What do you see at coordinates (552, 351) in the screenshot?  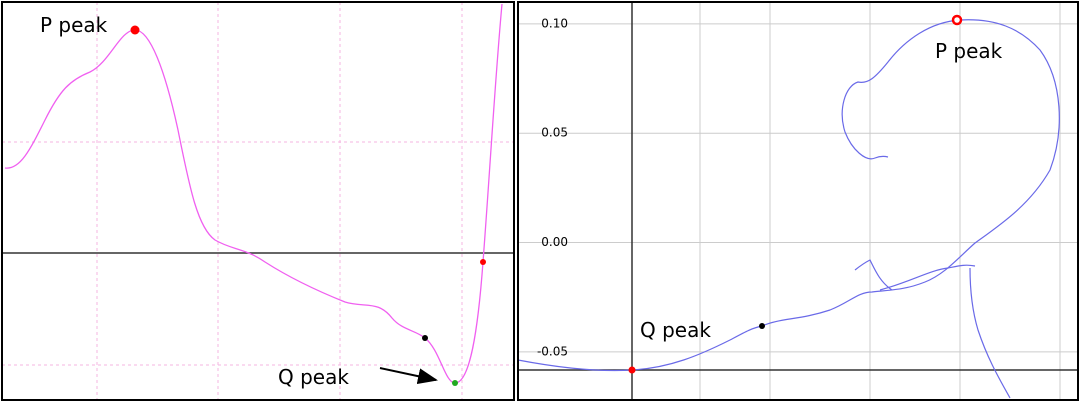 I see `y-tick-label: -0.05` at bounding box center [552, 351].